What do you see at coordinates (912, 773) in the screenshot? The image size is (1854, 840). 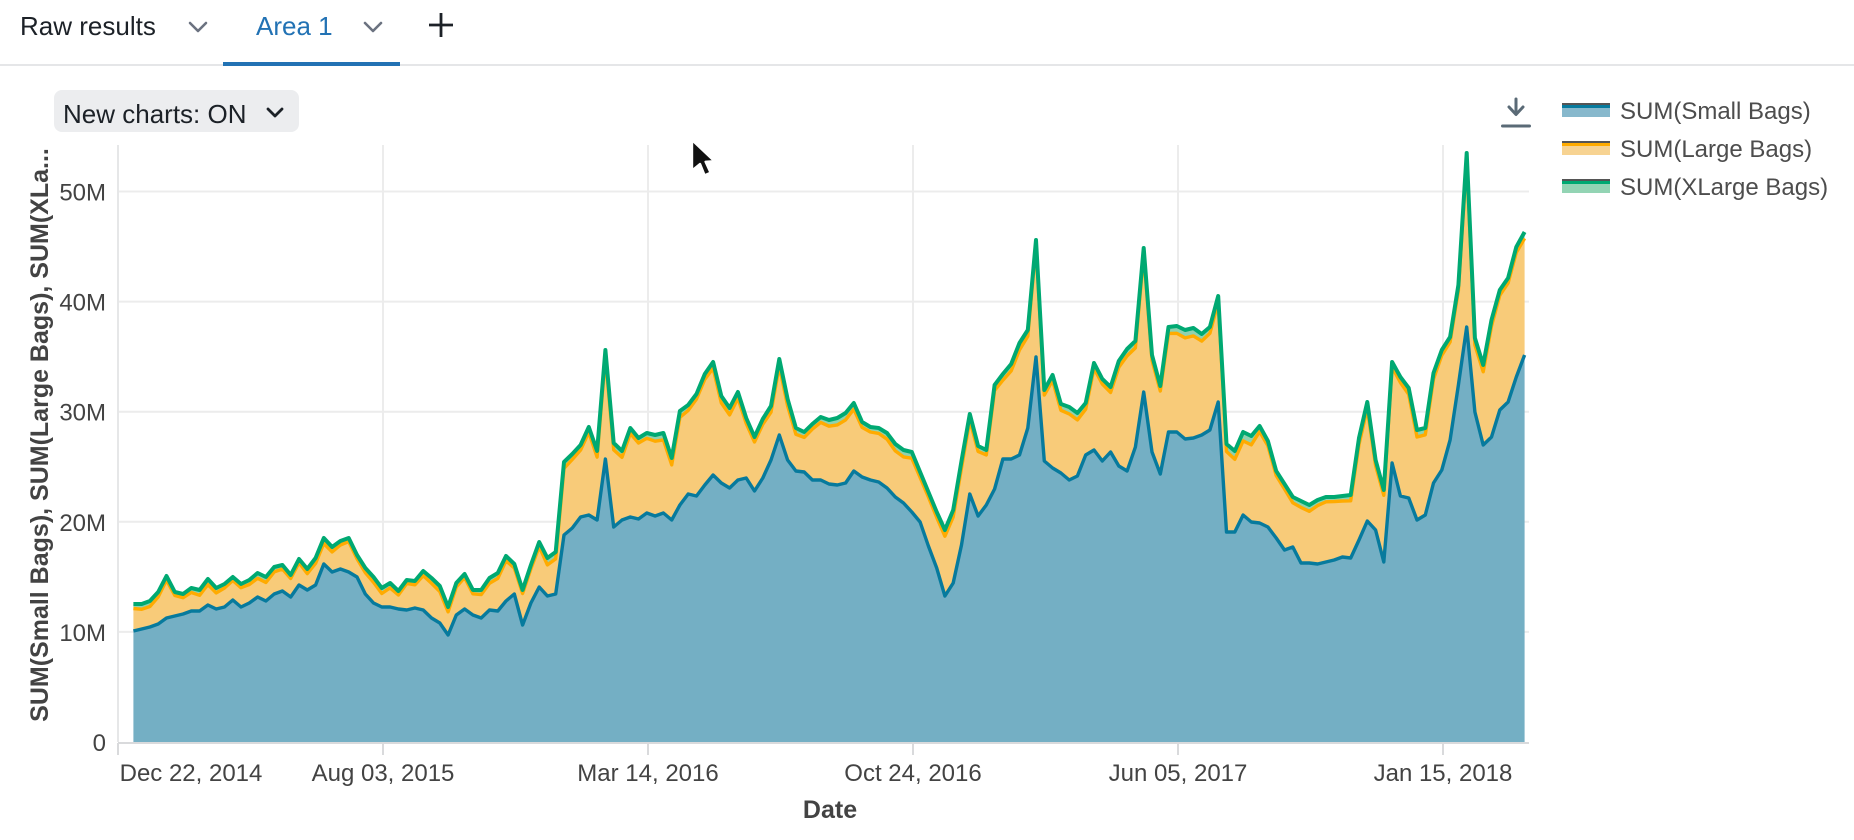 I see `svg-text: Oct 24, 2016` at bounding box center [912, 773].